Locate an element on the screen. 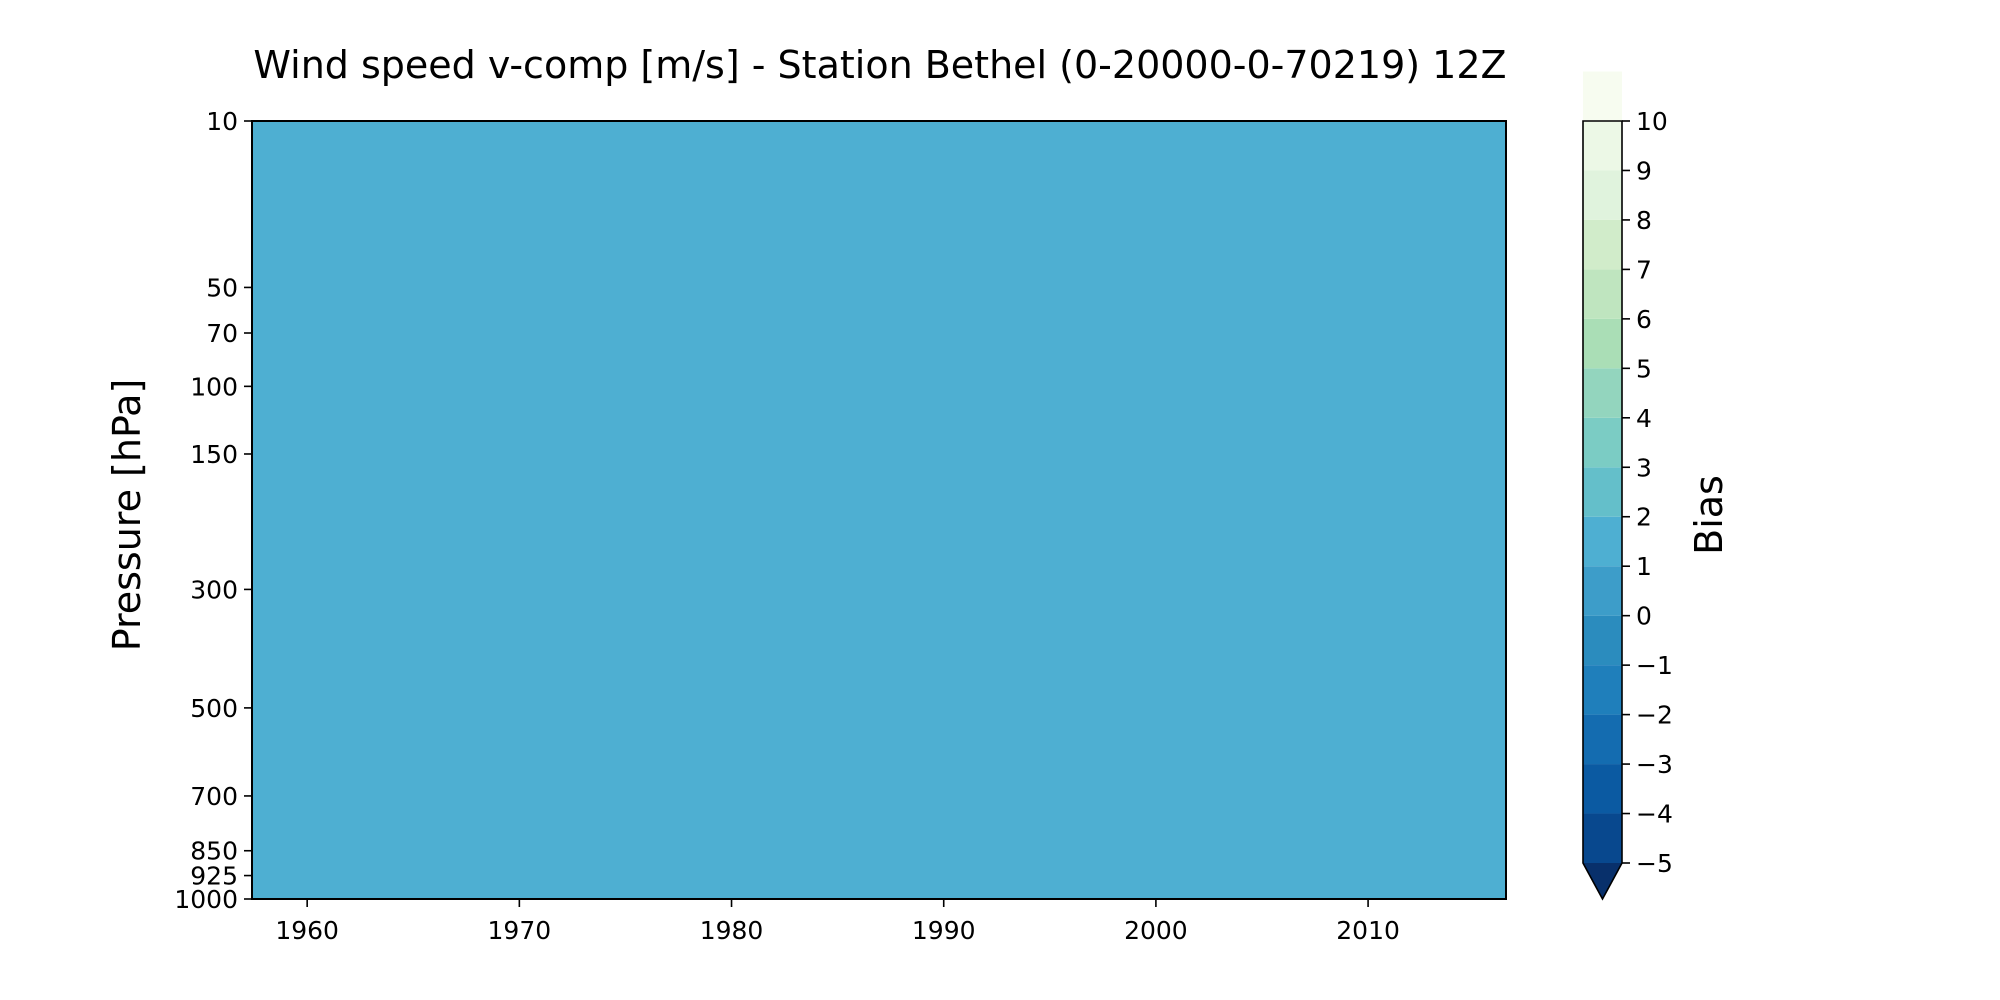 This screenshot has height=1000, width=2000. x-tick-label: 2000 is located at coordinates (1156, 930).